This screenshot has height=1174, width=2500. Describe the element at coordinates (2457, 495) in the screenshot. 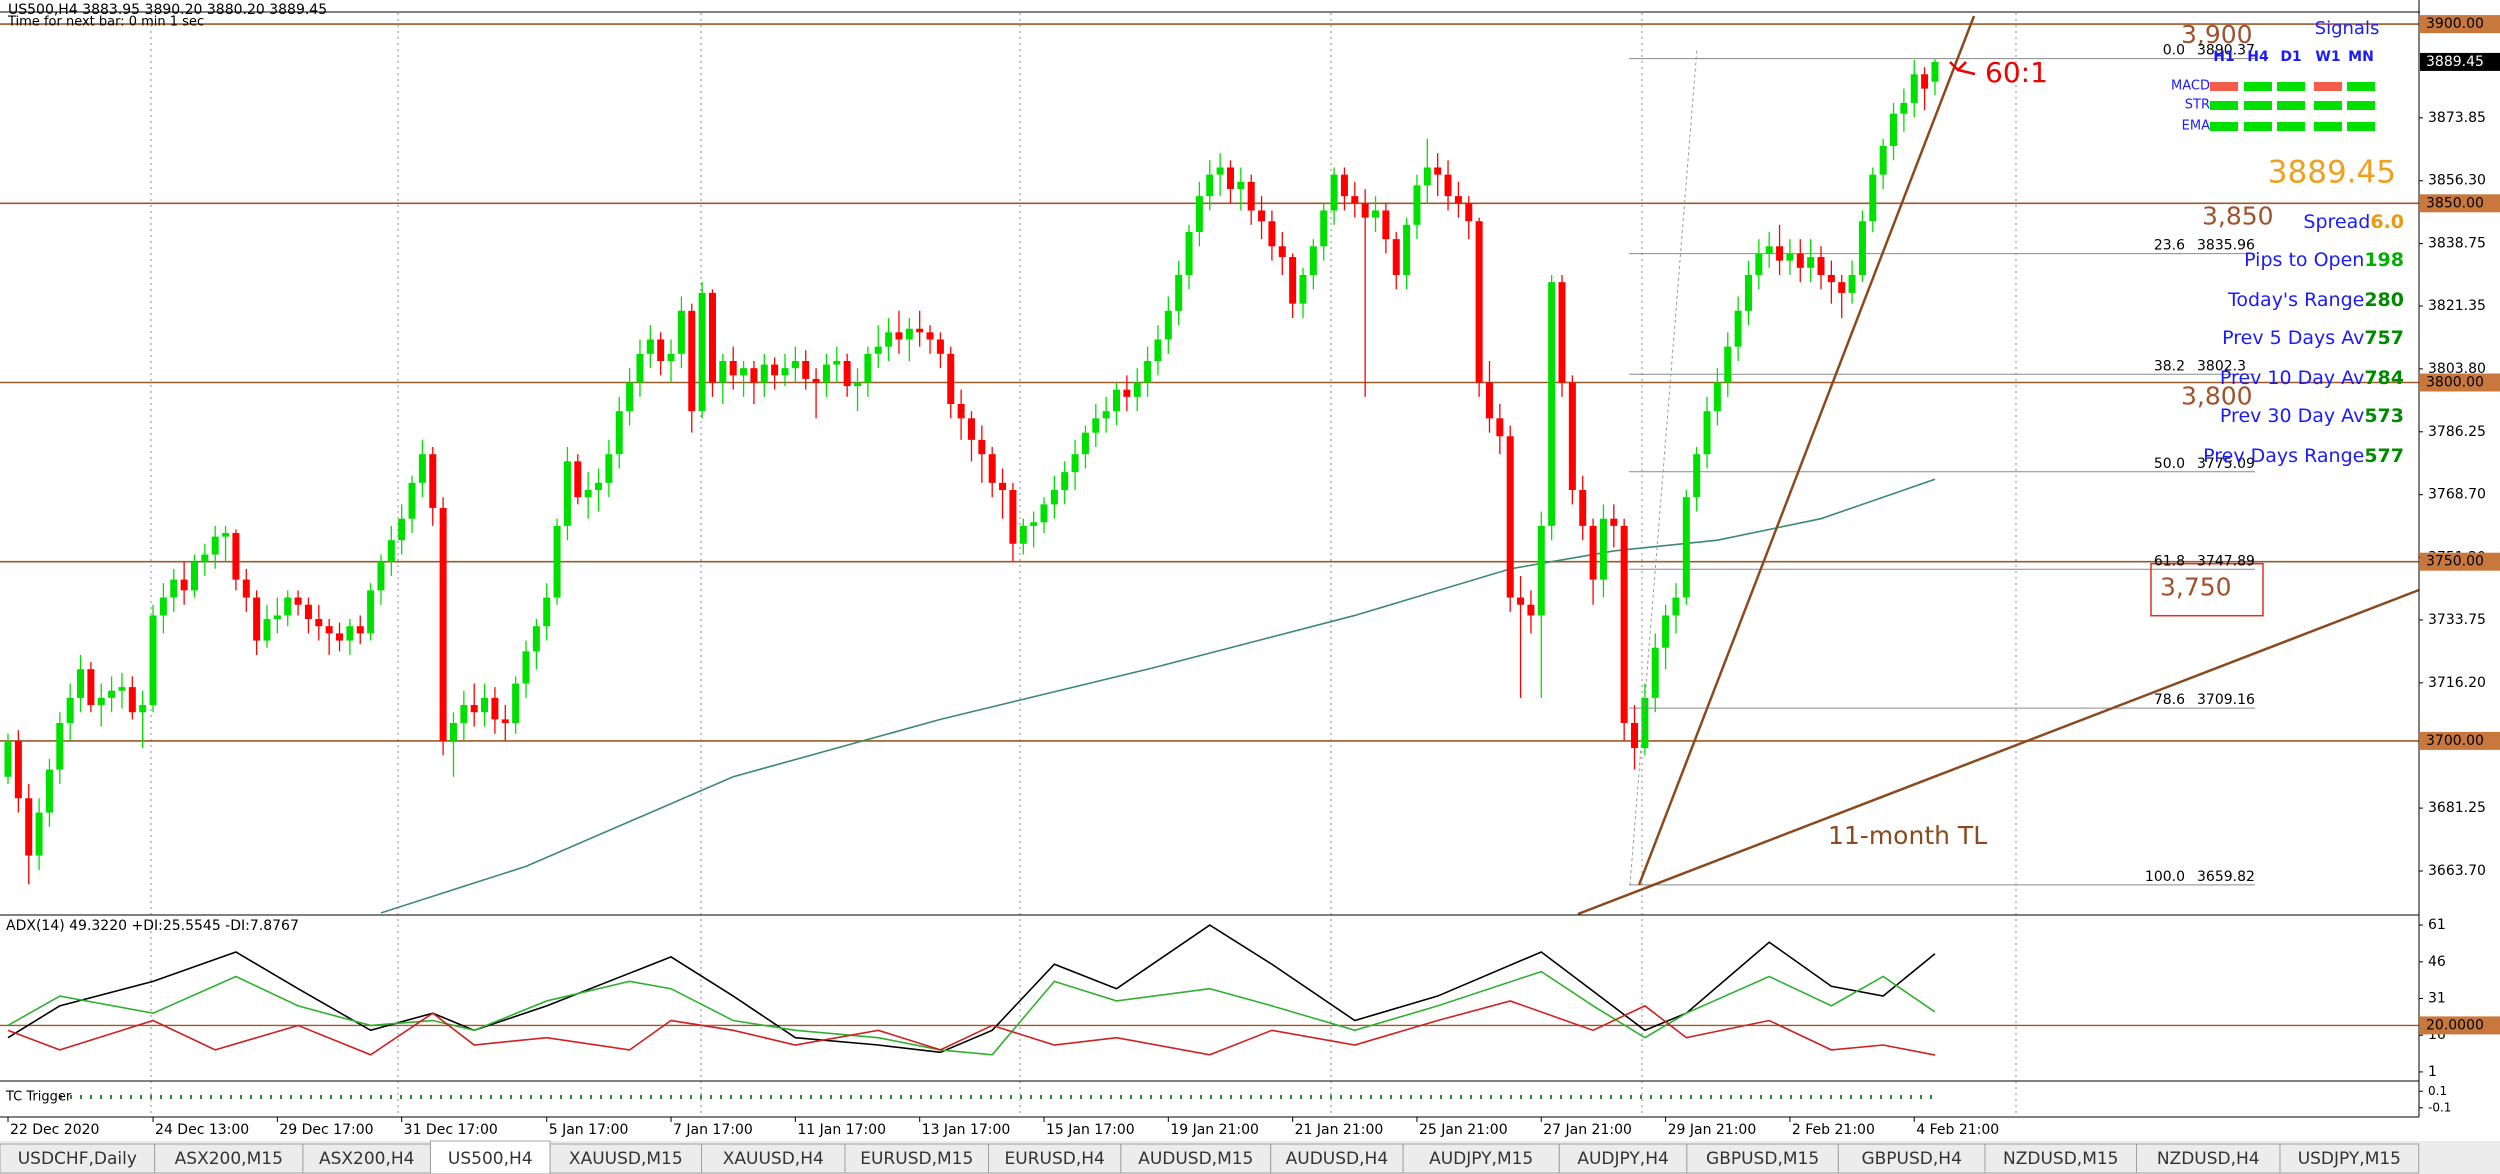

I see `y-tick-label: 3768.70` at that location.